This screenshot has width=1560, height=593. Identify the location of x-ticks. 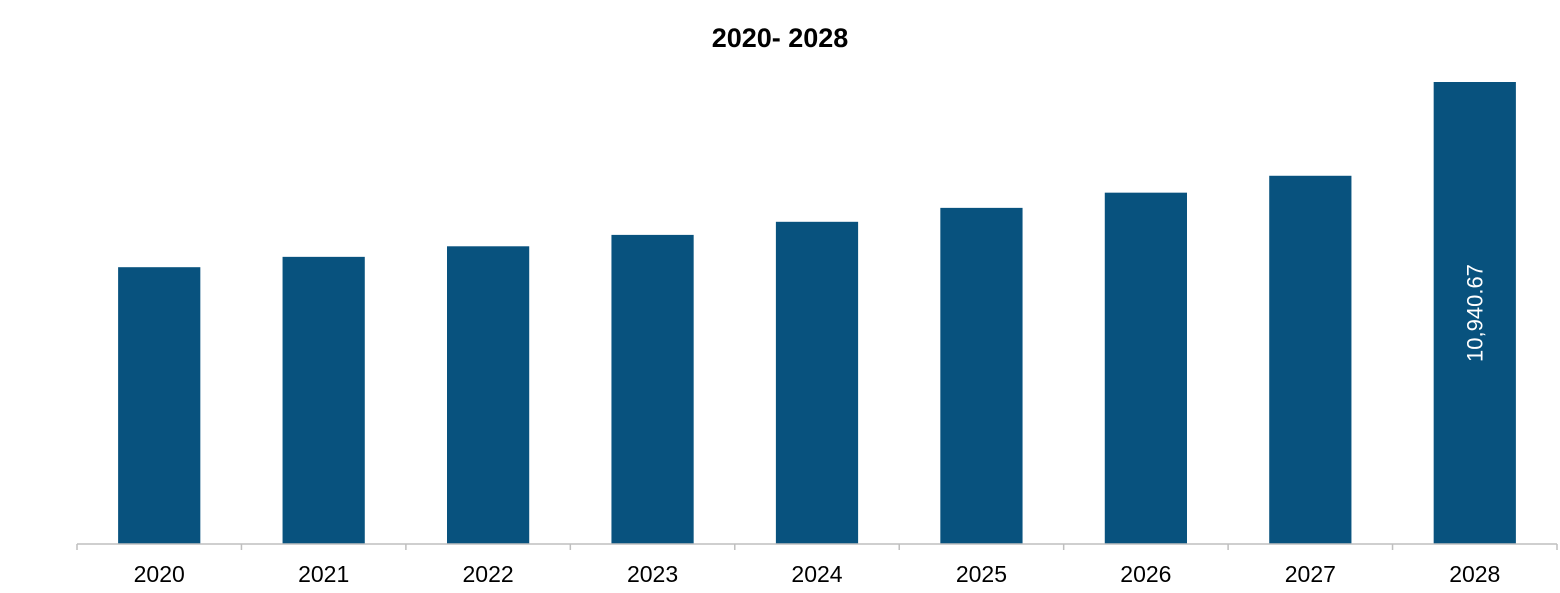
(817, 547).